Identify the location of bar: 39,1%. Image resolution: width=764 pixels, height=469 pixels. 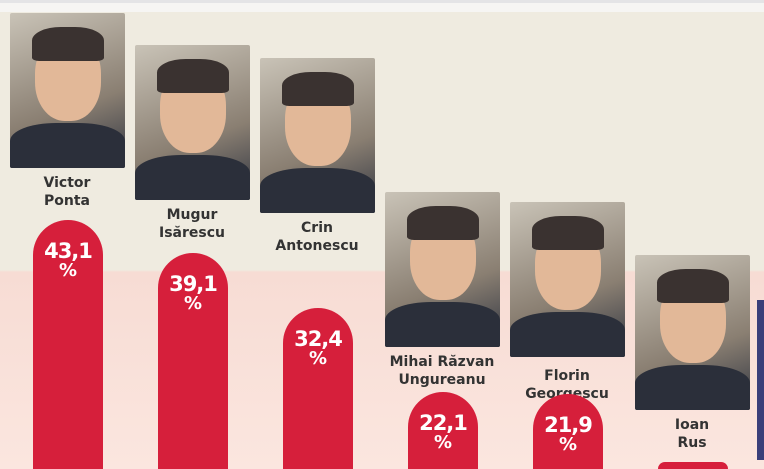
(193, 360).